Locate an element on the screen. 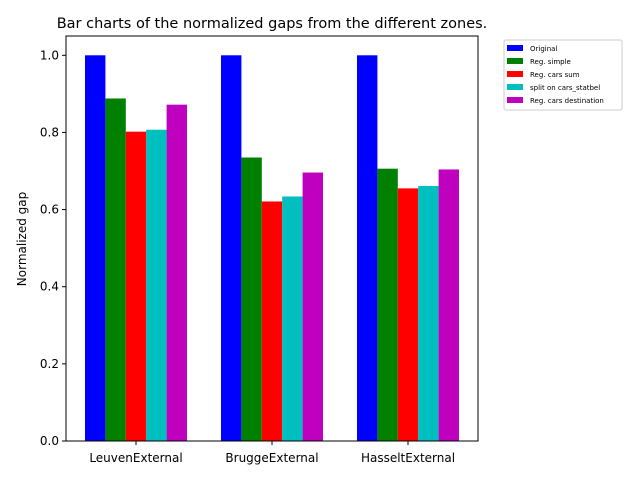 The width and height of the screenshot is (640, 484). y-tick-label: 0.8 is located at coordinates (49, 132).